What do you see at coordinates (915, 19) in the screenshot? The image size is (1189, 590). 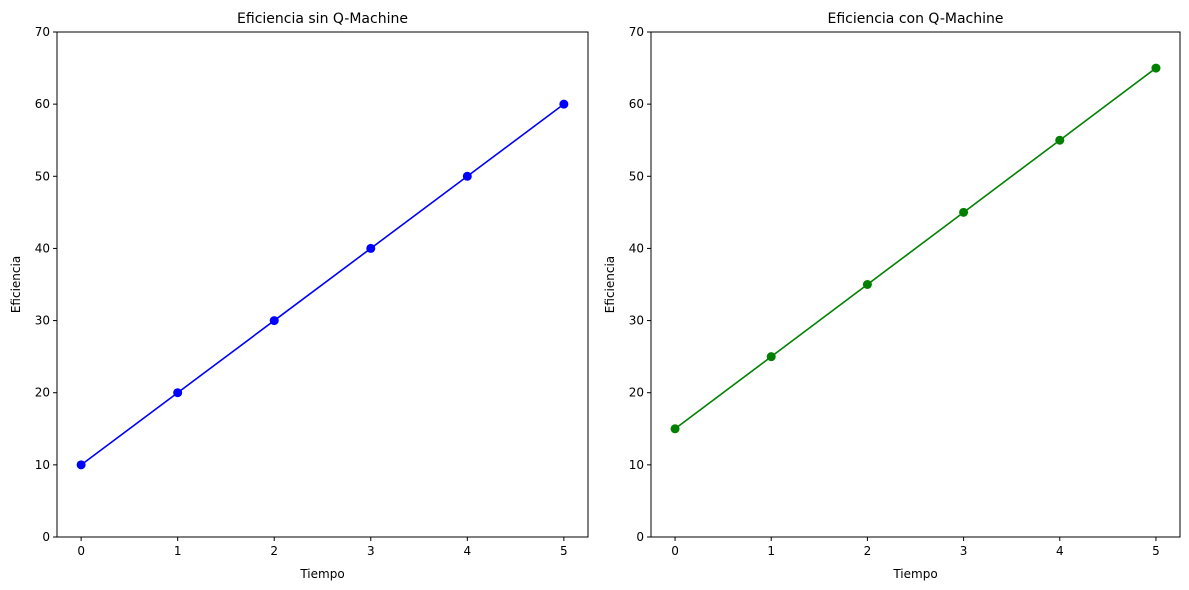 I see `chart-title: Eficiencia con Q-Machine` at bounding box center [915, 19].